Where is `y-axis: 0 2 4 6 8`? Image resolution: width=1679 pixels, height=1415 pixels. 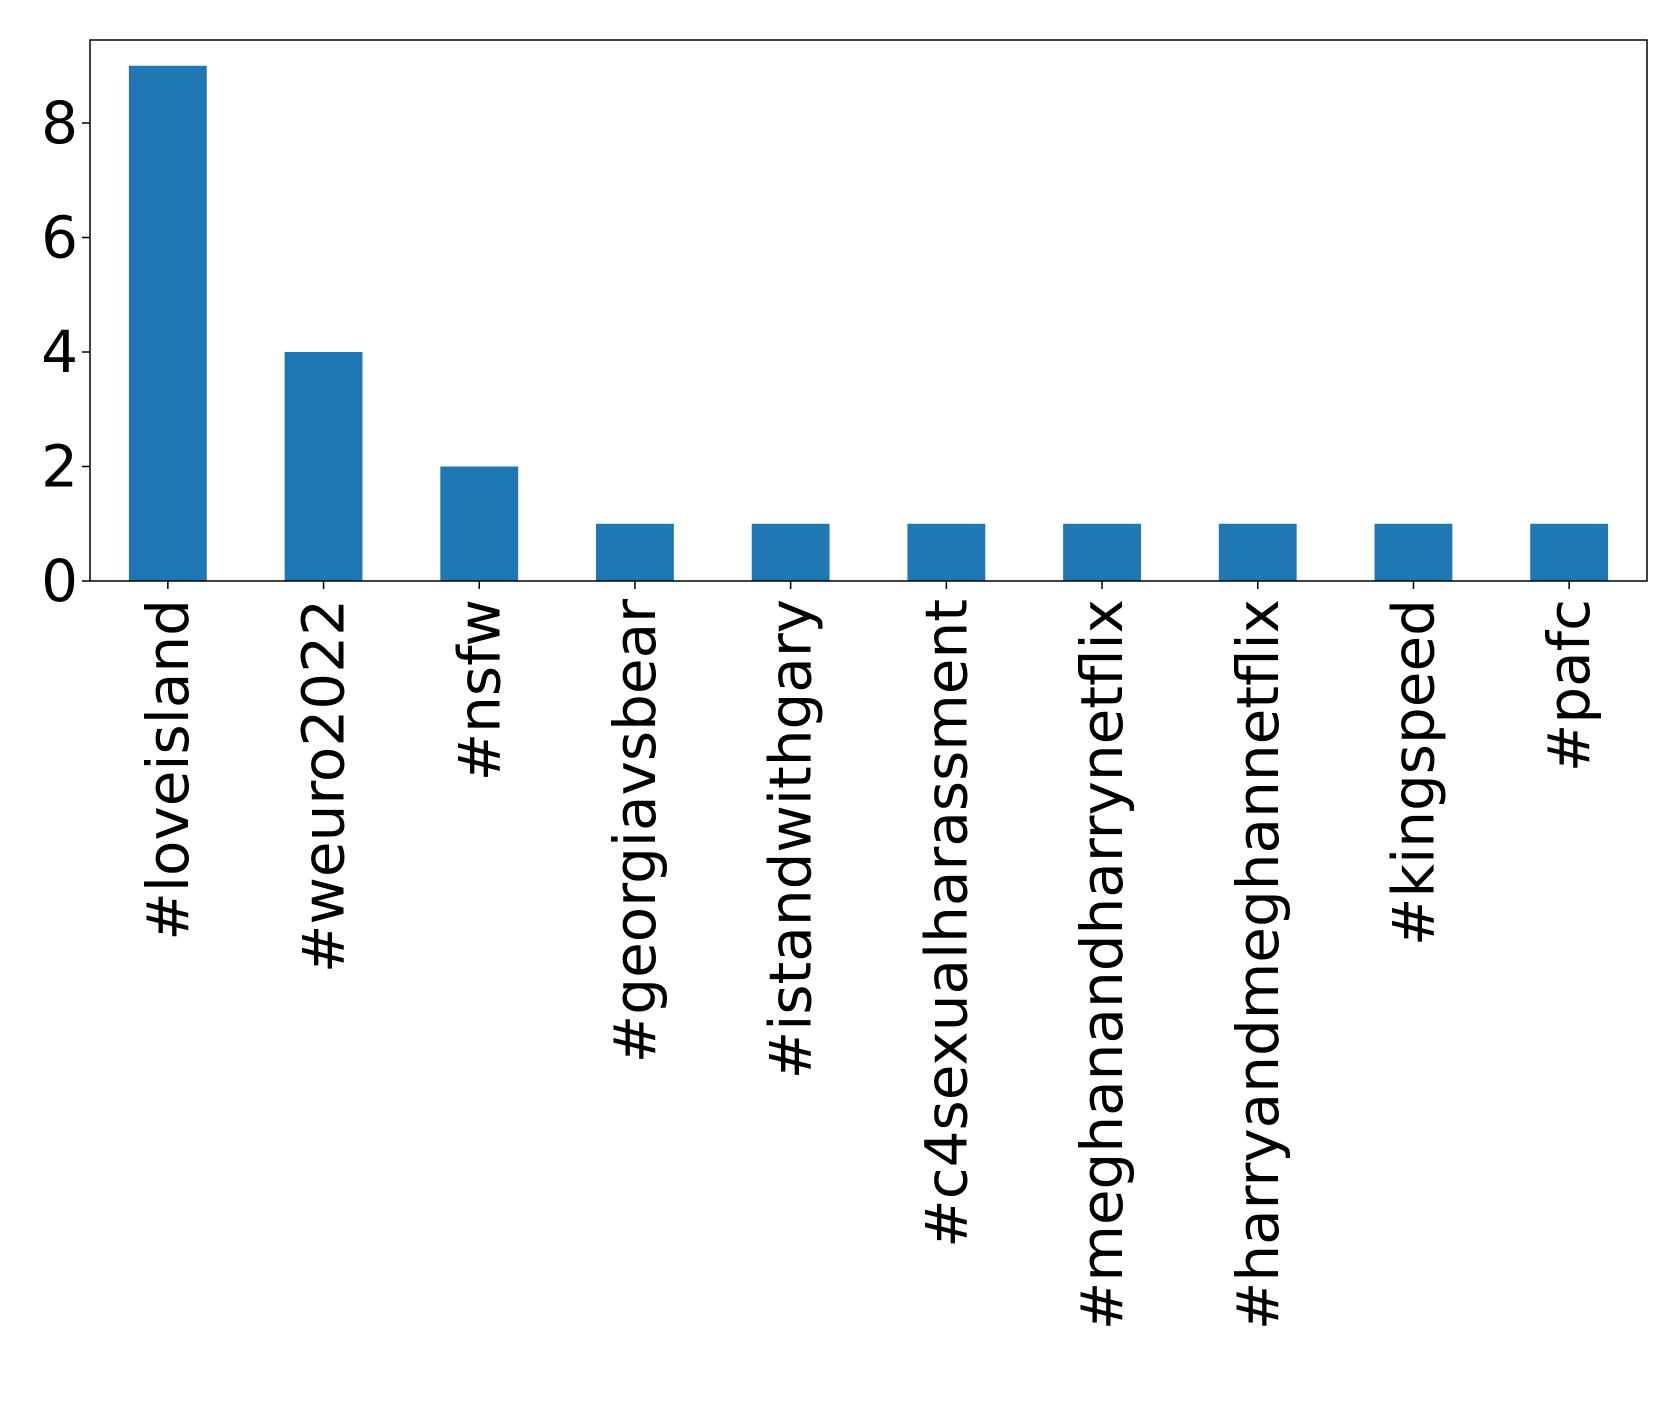 y-axis: 0 2 4 6 8 is located at coordinates (65, 352).